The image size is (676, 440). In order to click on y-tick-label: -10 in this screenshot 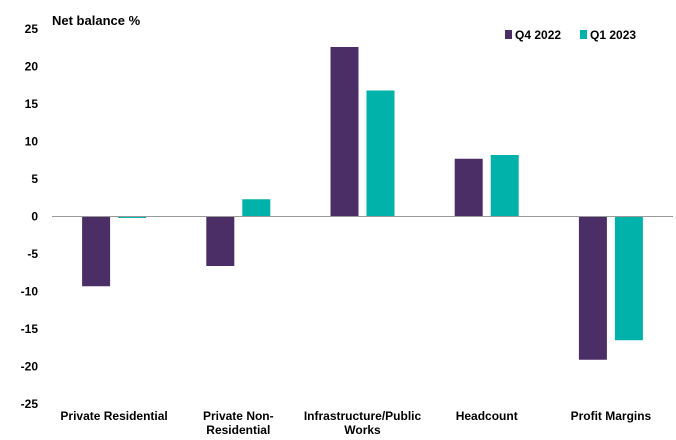, I will do `click(30, 292)`.